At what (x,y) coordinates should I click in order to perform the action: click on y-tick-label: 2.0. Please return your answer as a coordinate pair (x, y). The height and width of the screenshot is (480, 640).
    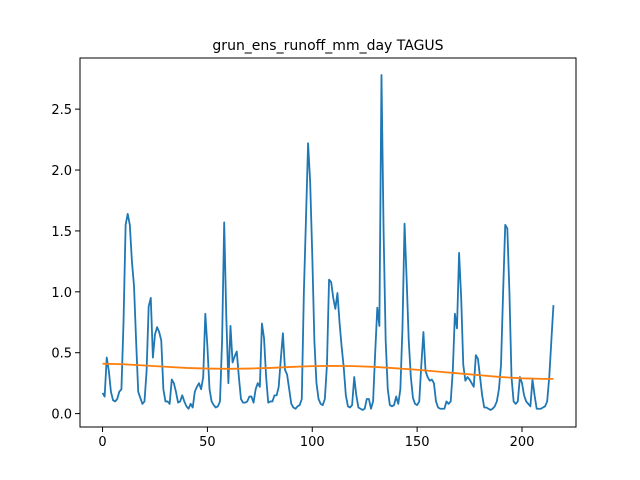
    Looking at the image, I should click on (61, 171).